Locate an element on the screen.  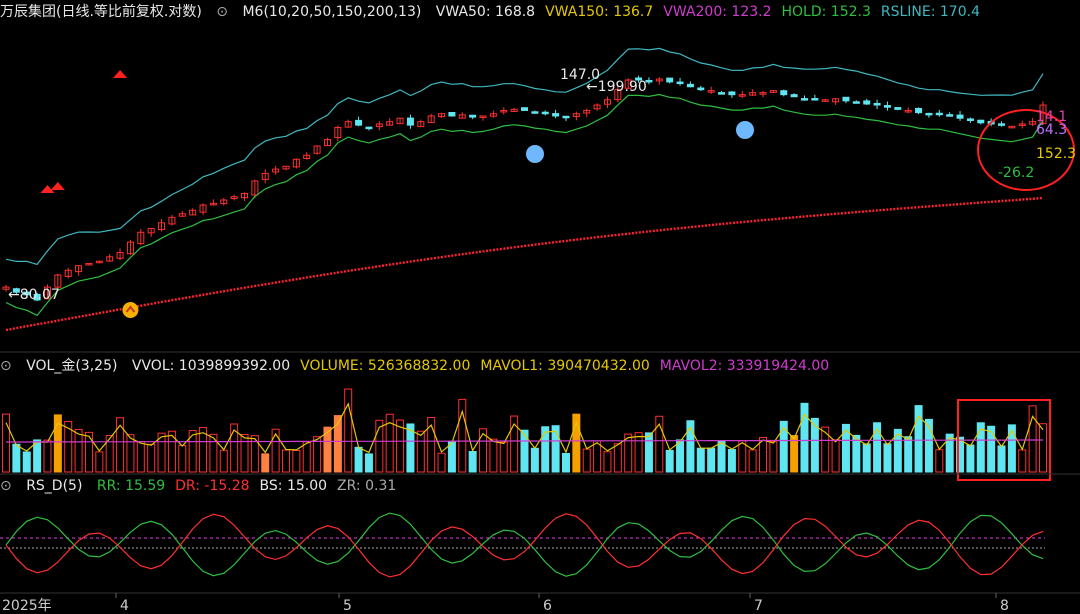
vol-header-item-1: VOLUME: 526368832.00 is located at coordinates (385, 366).